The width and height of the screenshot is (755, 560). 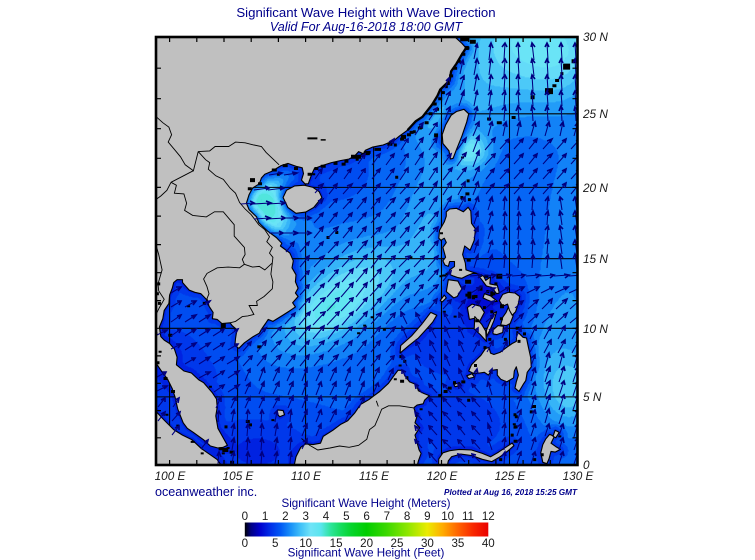 What do you see at coordinates (468, 516) in the screenshot?
I see `svg-text: 11` at bounding box center [468, 516].